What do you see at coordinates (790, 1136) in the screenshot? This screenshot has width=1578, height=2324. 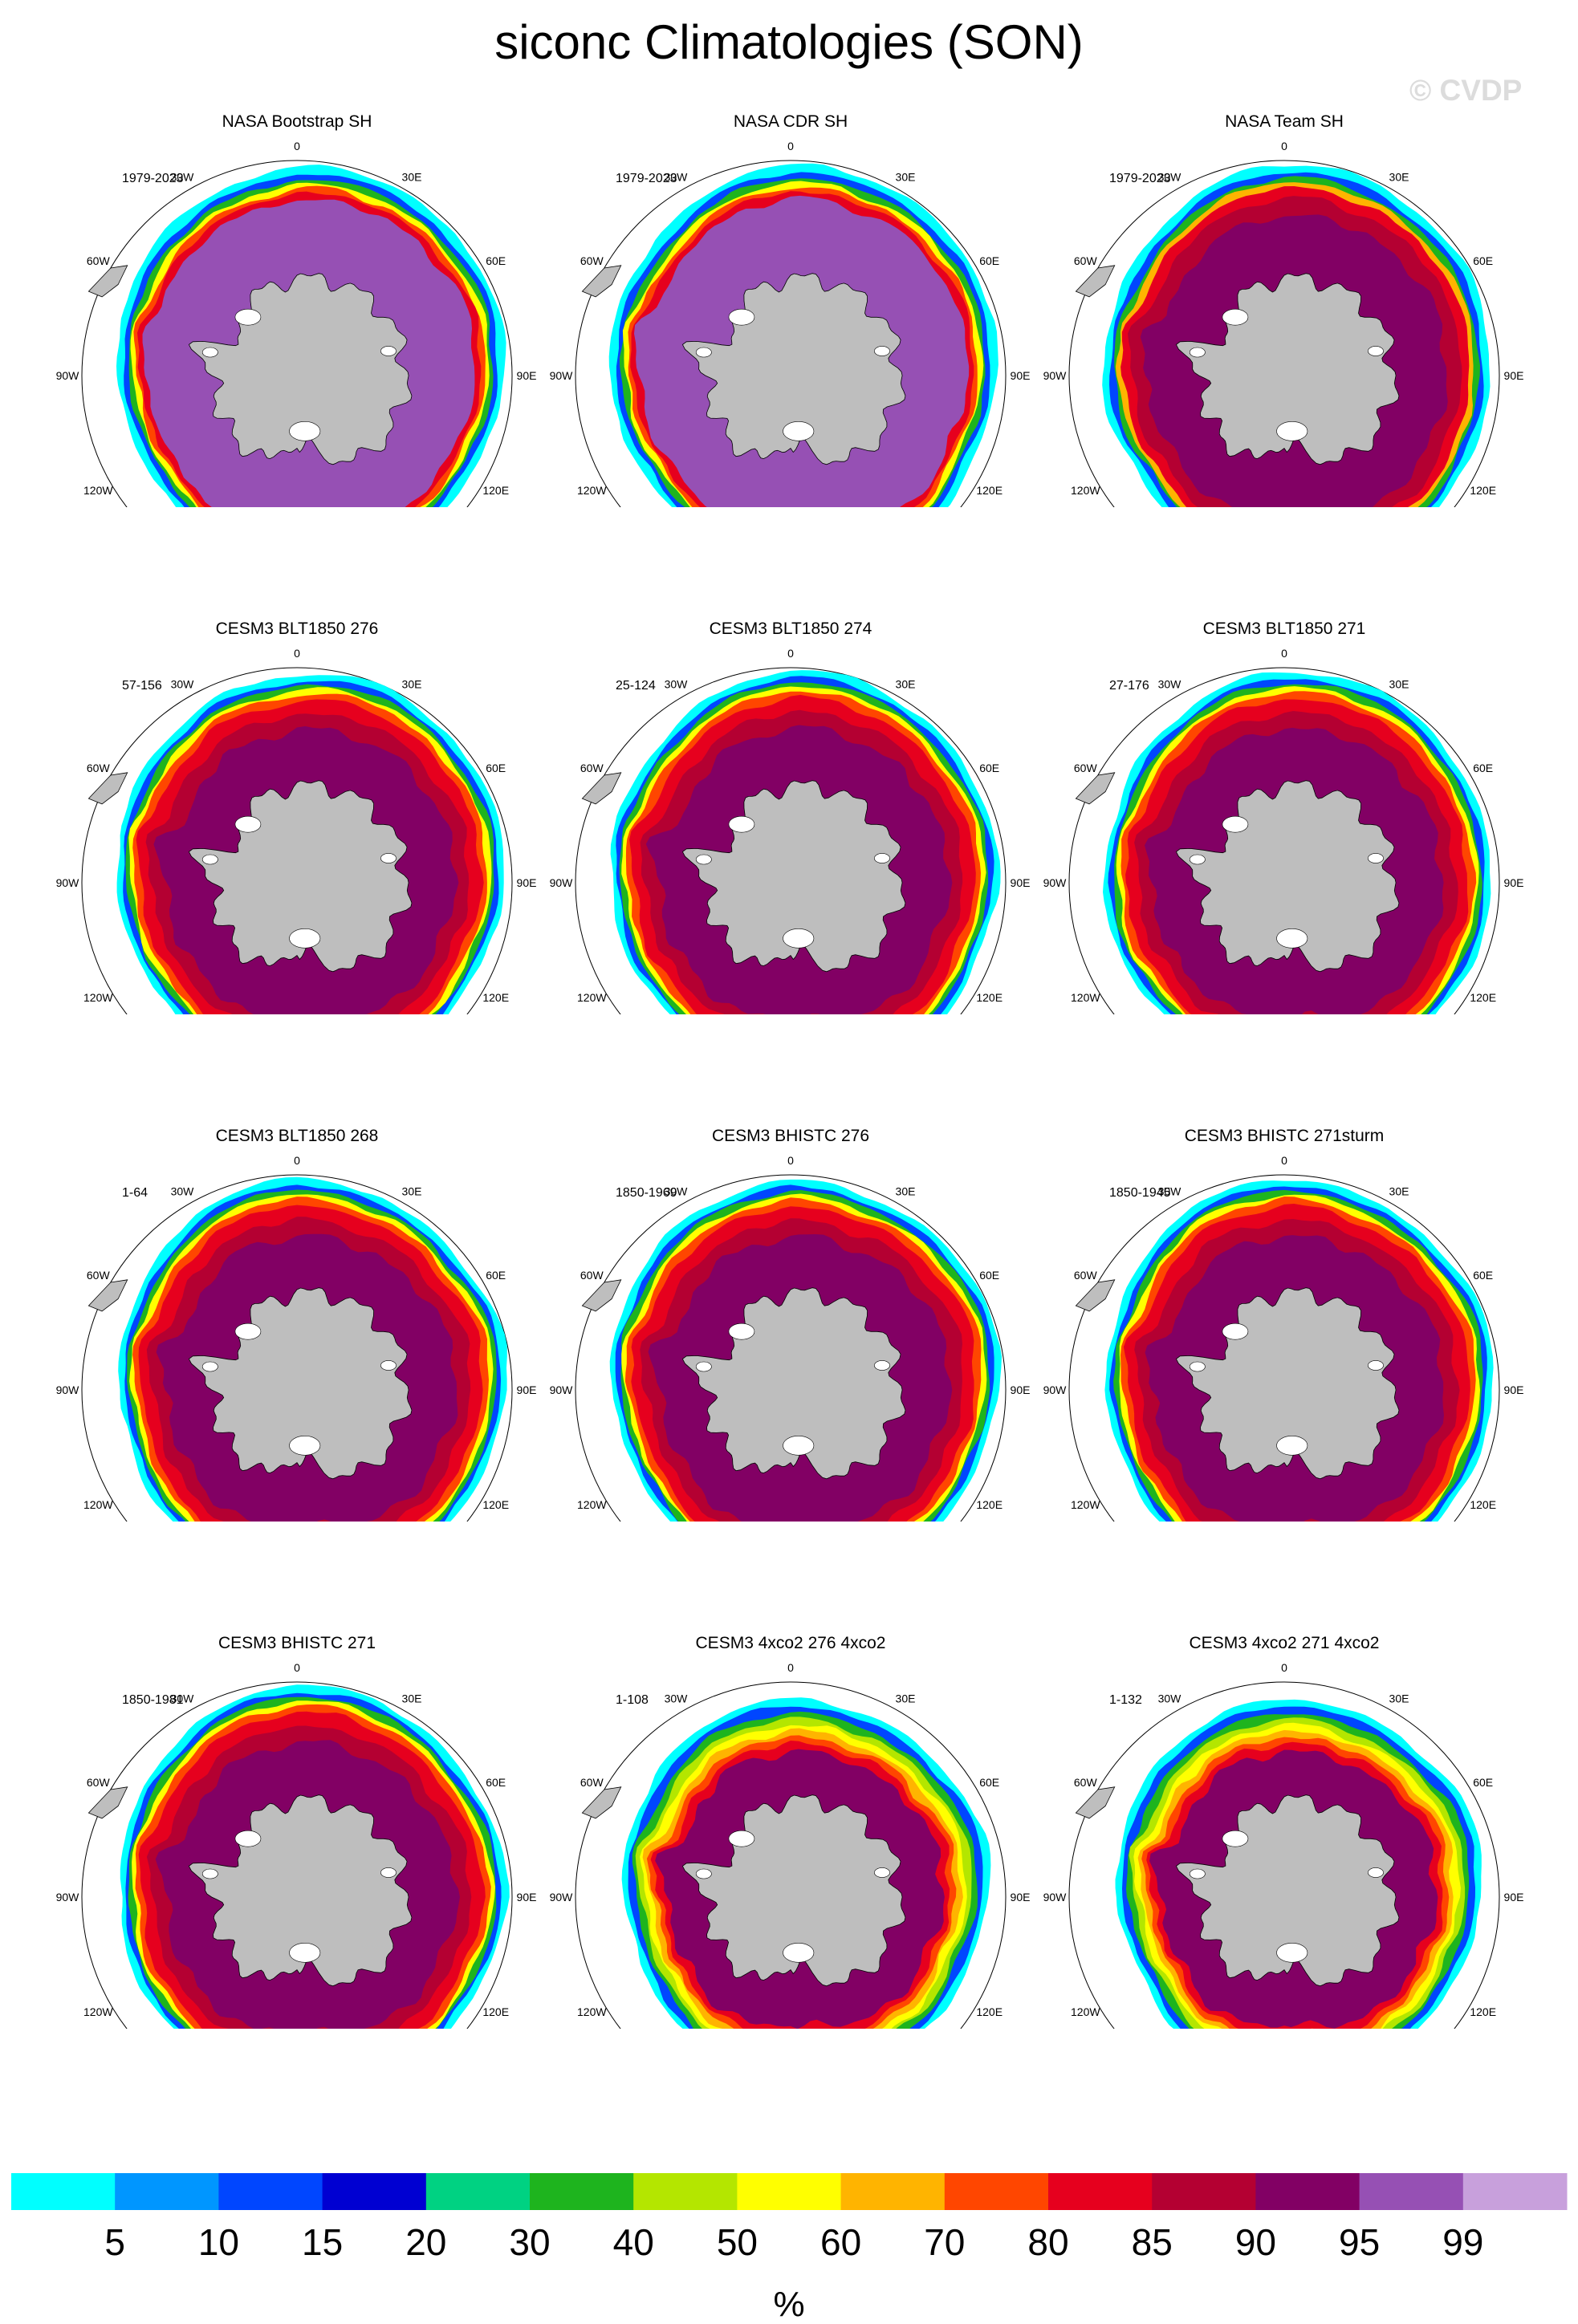 I see `panel-title: CESM3 BHISTC 276` at bounding box center [790, 1136].